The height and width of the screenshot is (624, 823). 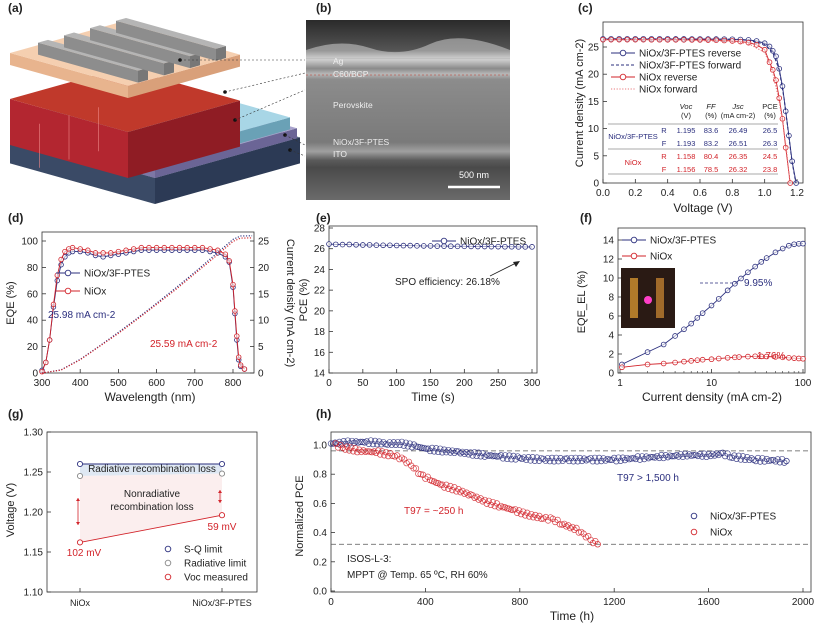 I want to click on x-tick-label: 300, so click(x=42, y=383).